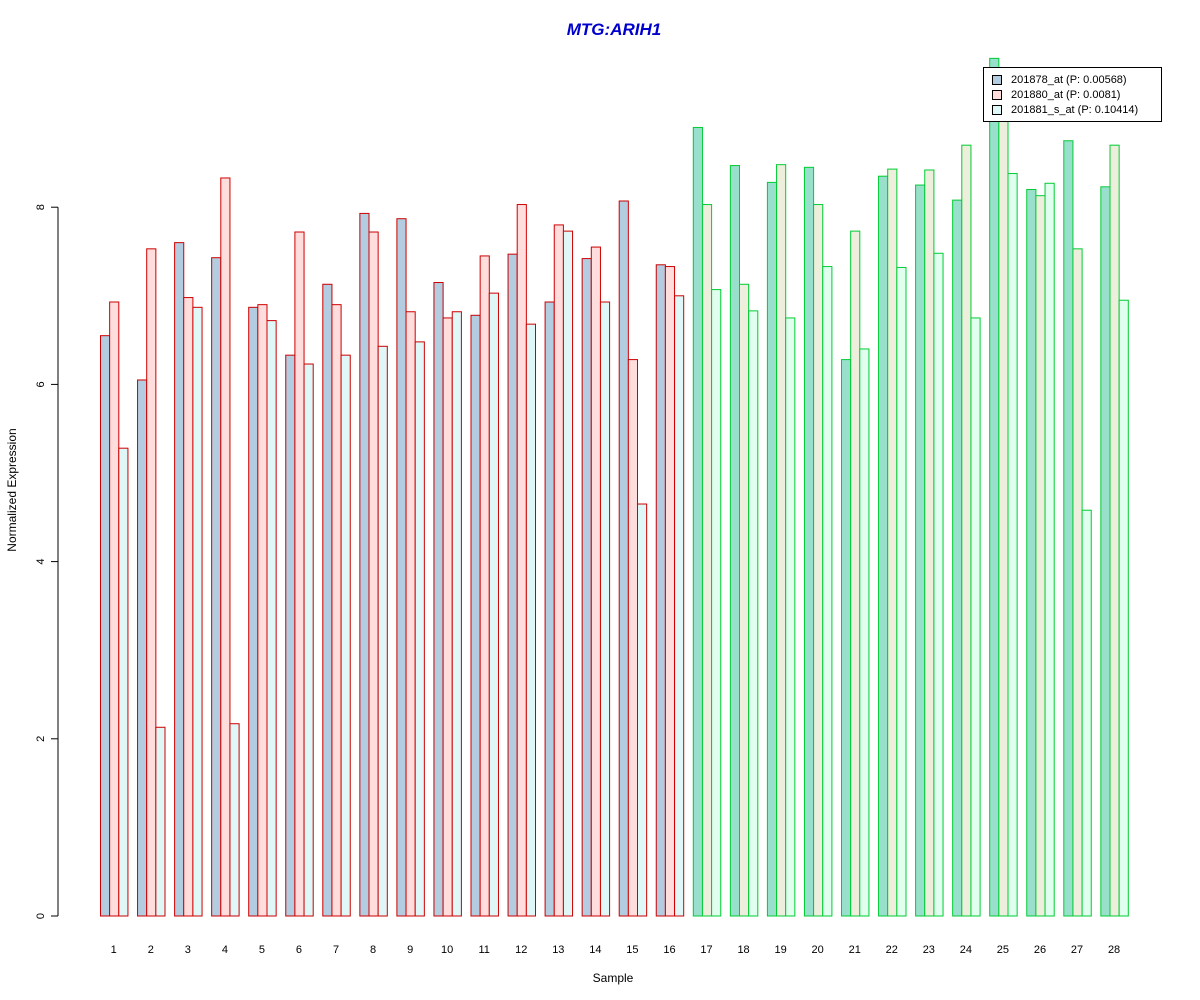  Describe the element at coordinates (188, 950) in the screenshot. I see `x-tick-label: 3` at that location.